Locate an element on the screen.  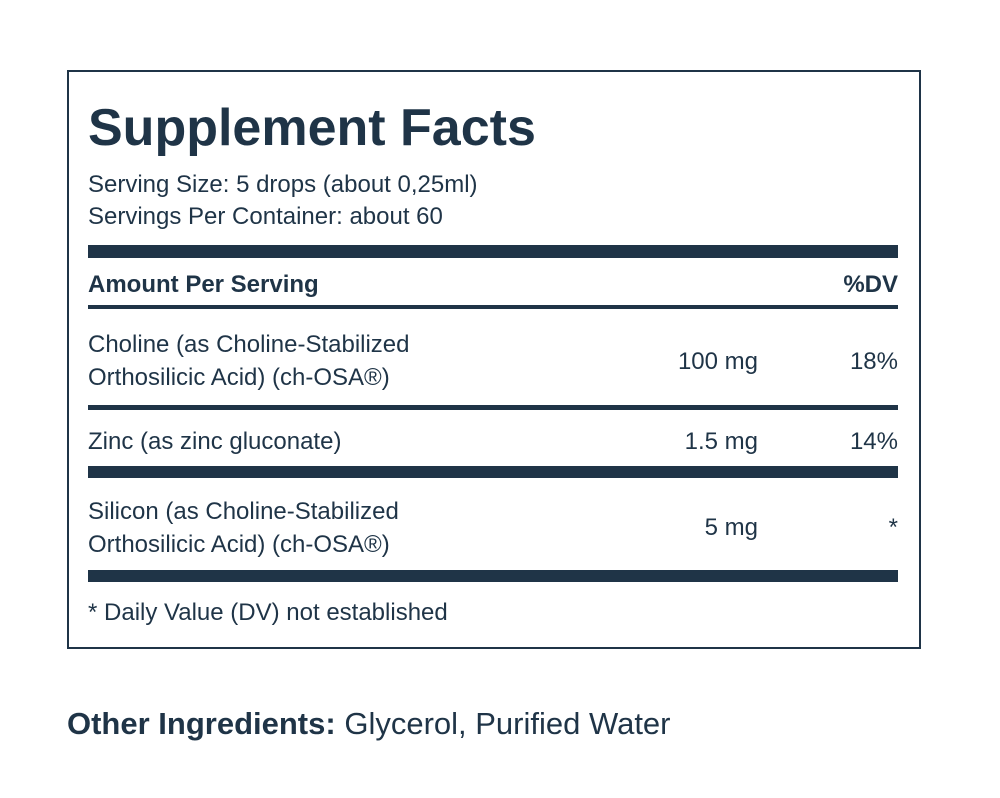
header-dv: %DV is located at coordinates (870, 284).